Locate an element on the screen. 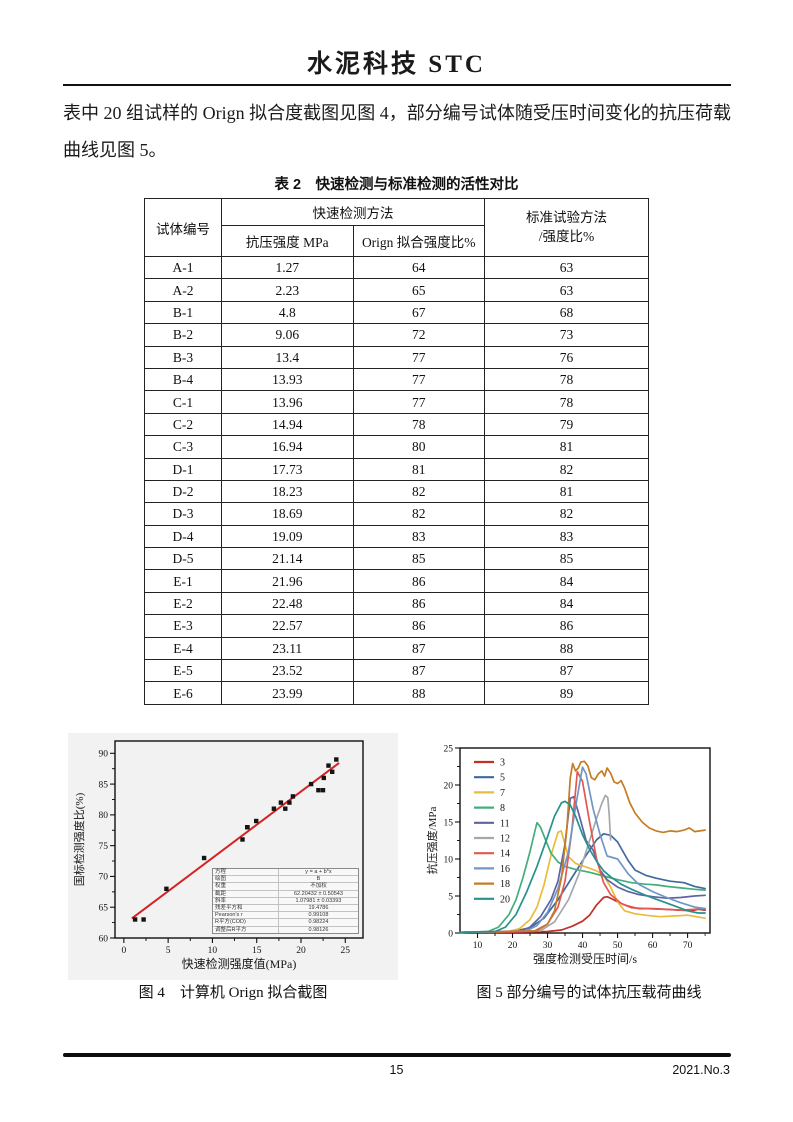 Image resolution: width=793 pixels, height=1122 pixels. table-row: E-6 23.99 88 89 is located at coordinates (396, 693).